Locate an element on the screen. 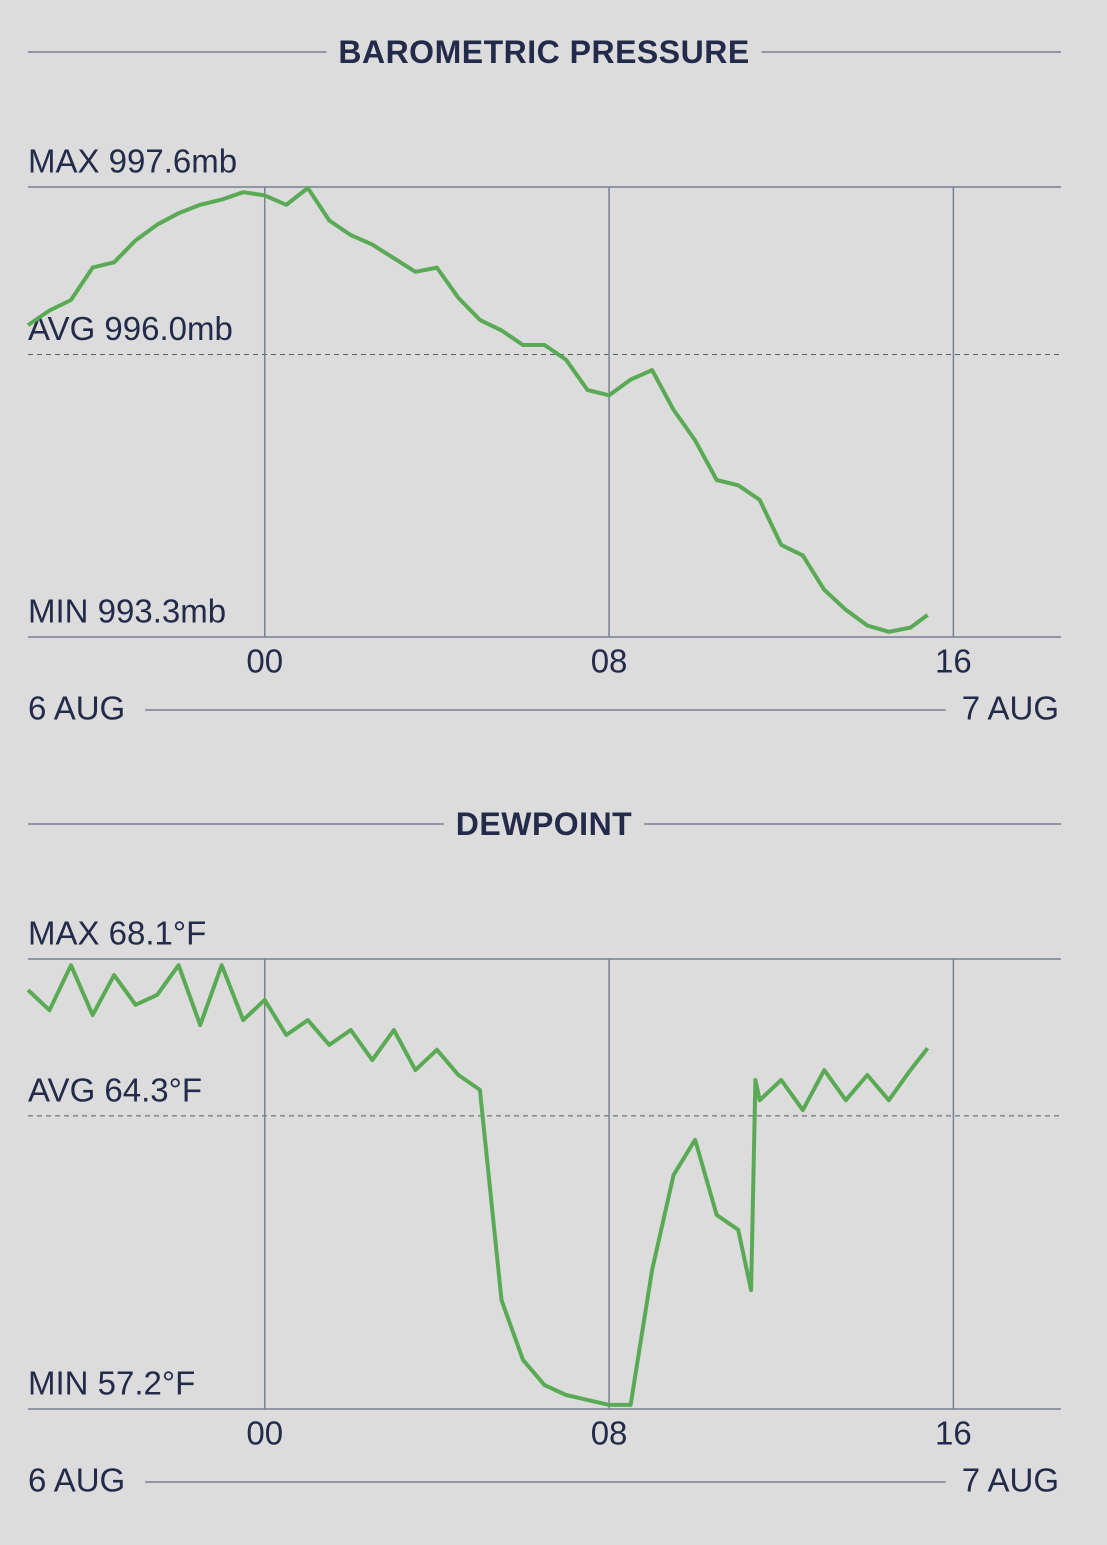  chart-title: DEWPOINT is located at coordinates (544, 824).